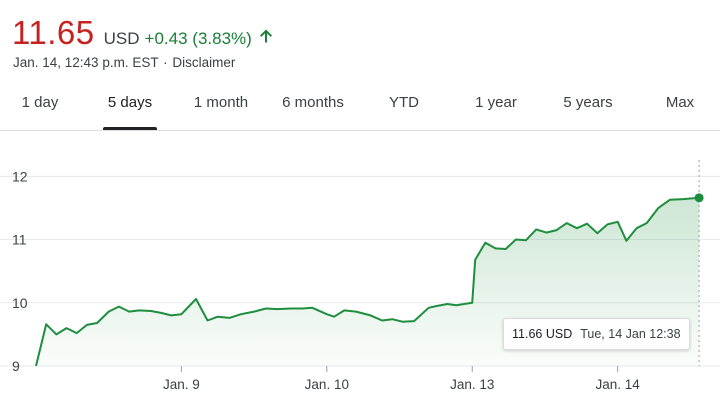 The width and height of the screenshot is (720, 408). What do you see at coordinates (699, 198) in the screenshot?
I see `hover-point` at bounding box center [699, 198].